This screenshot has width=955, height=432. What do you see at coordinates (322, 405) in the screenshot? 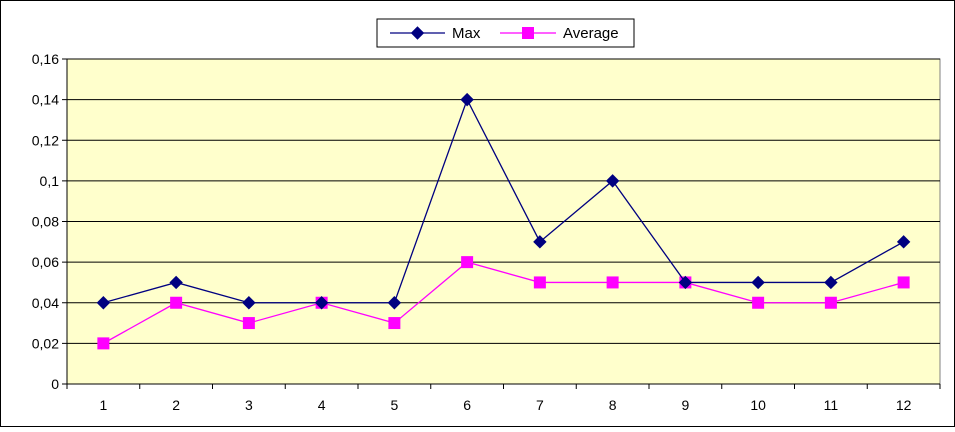
I see `x-tick-label: 4` at bounding box center [322, 405].